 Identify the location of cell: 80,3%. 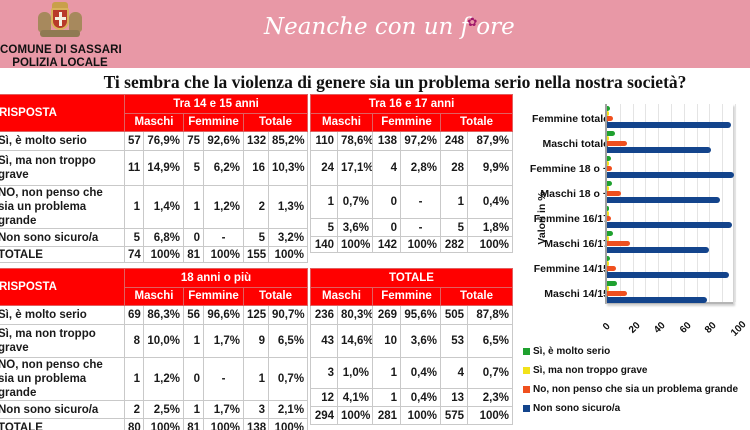
(355, 315).